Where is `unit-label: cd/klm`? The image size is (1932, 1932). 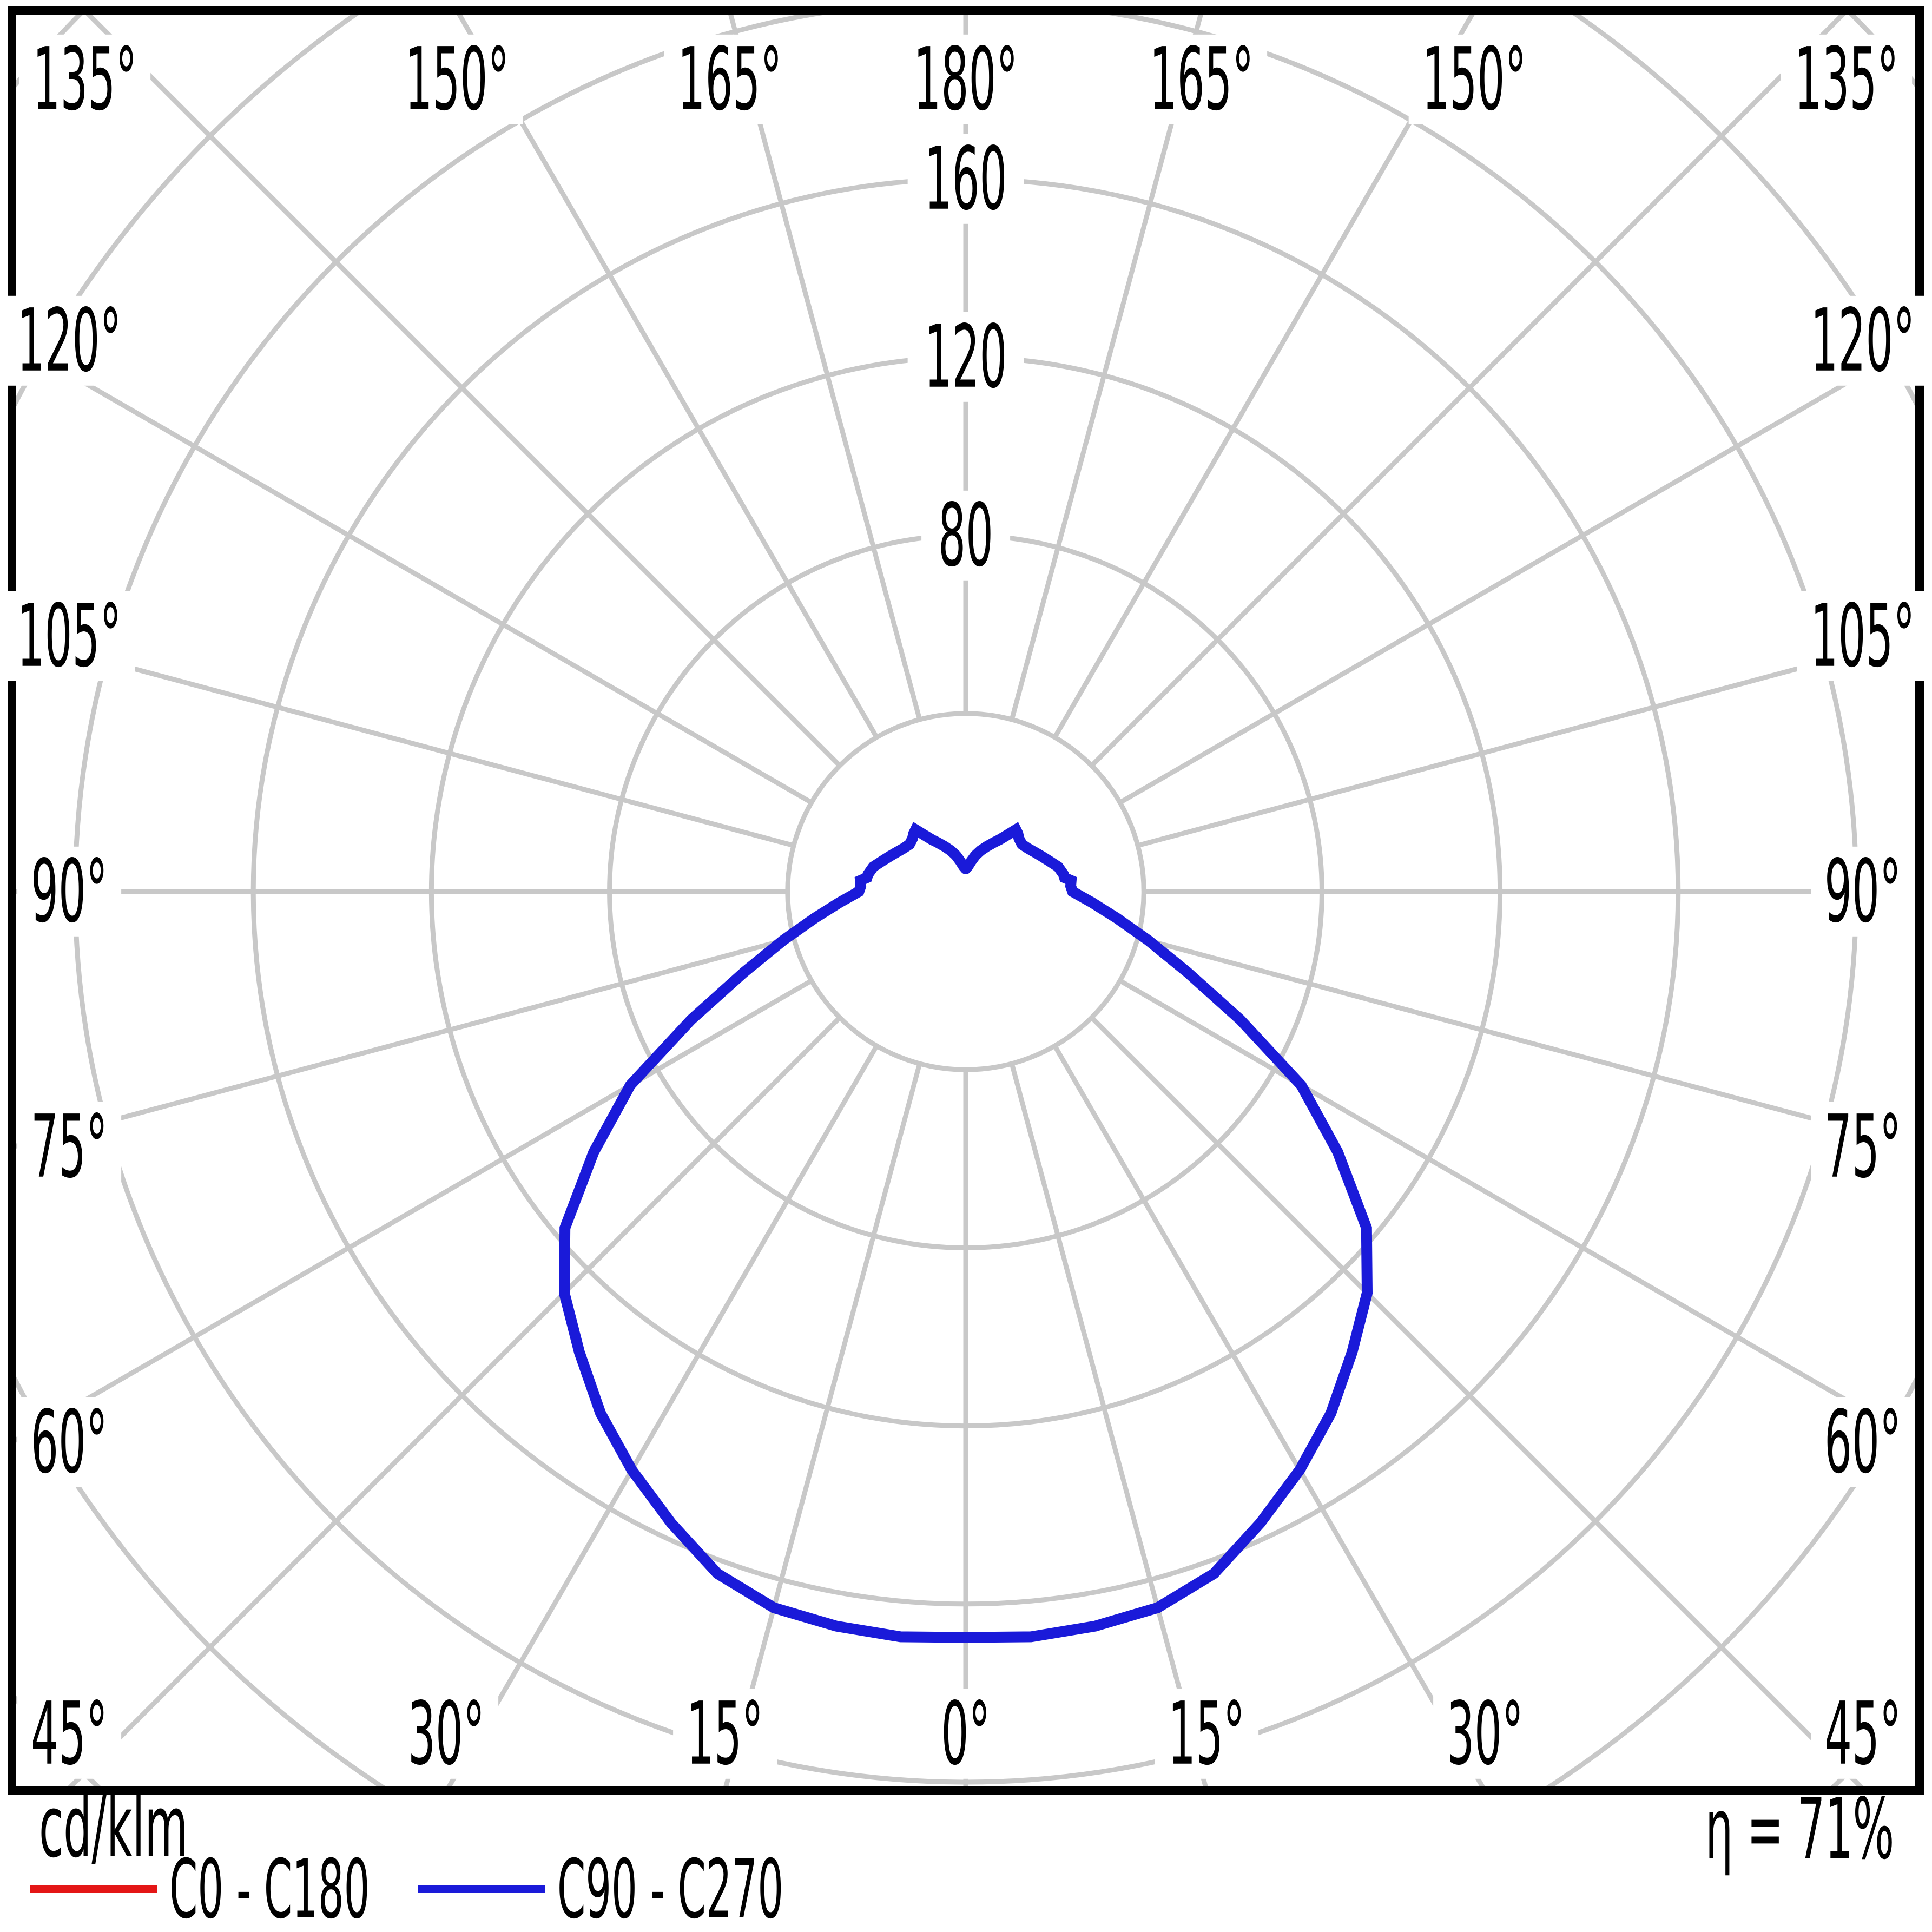
unit-label: cd/klm is located at coordinates (113, 1827).